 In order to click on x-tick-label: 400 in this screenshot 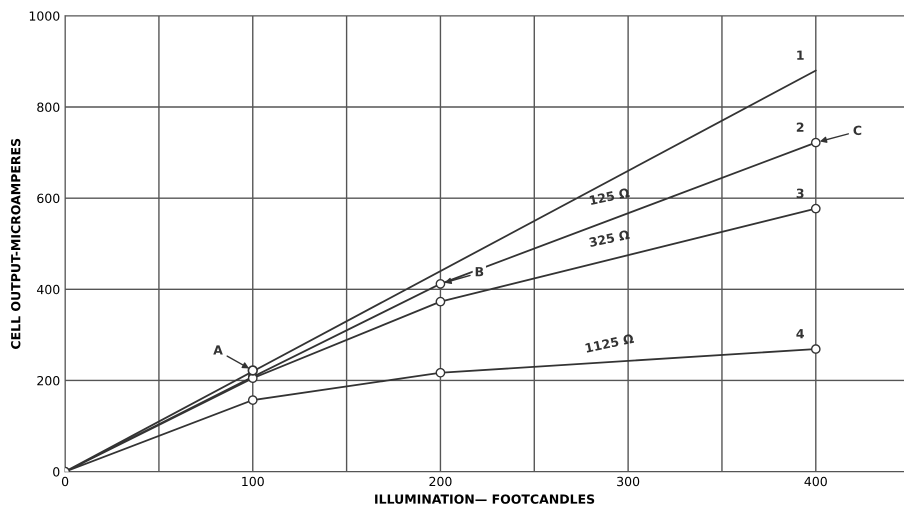, I will do `click(815, 481)`.